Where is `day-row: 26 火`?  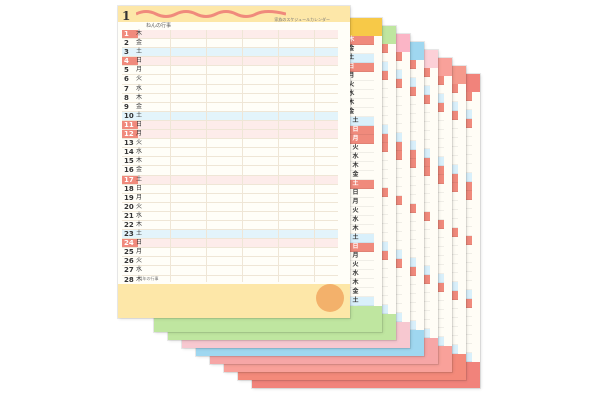 day-row: 26 火 is located at coordinates (230, 262).